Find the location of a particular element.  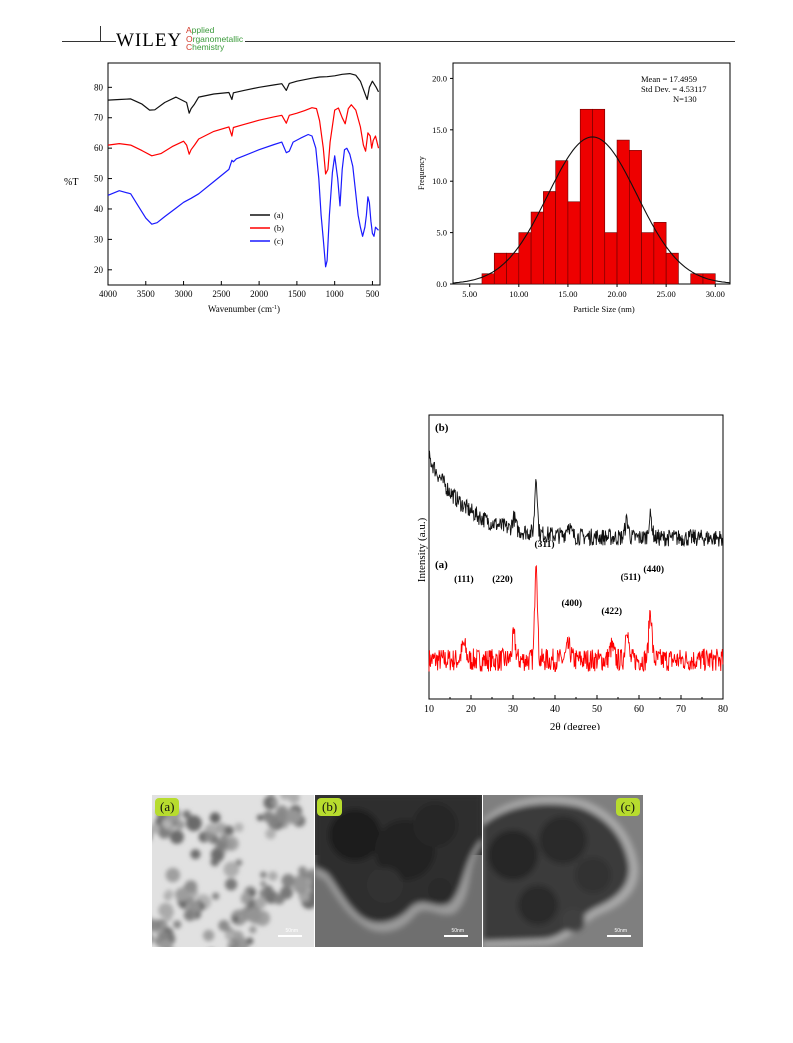

hist-ytick-label: 0.0 is located at coordinates (441, 284).